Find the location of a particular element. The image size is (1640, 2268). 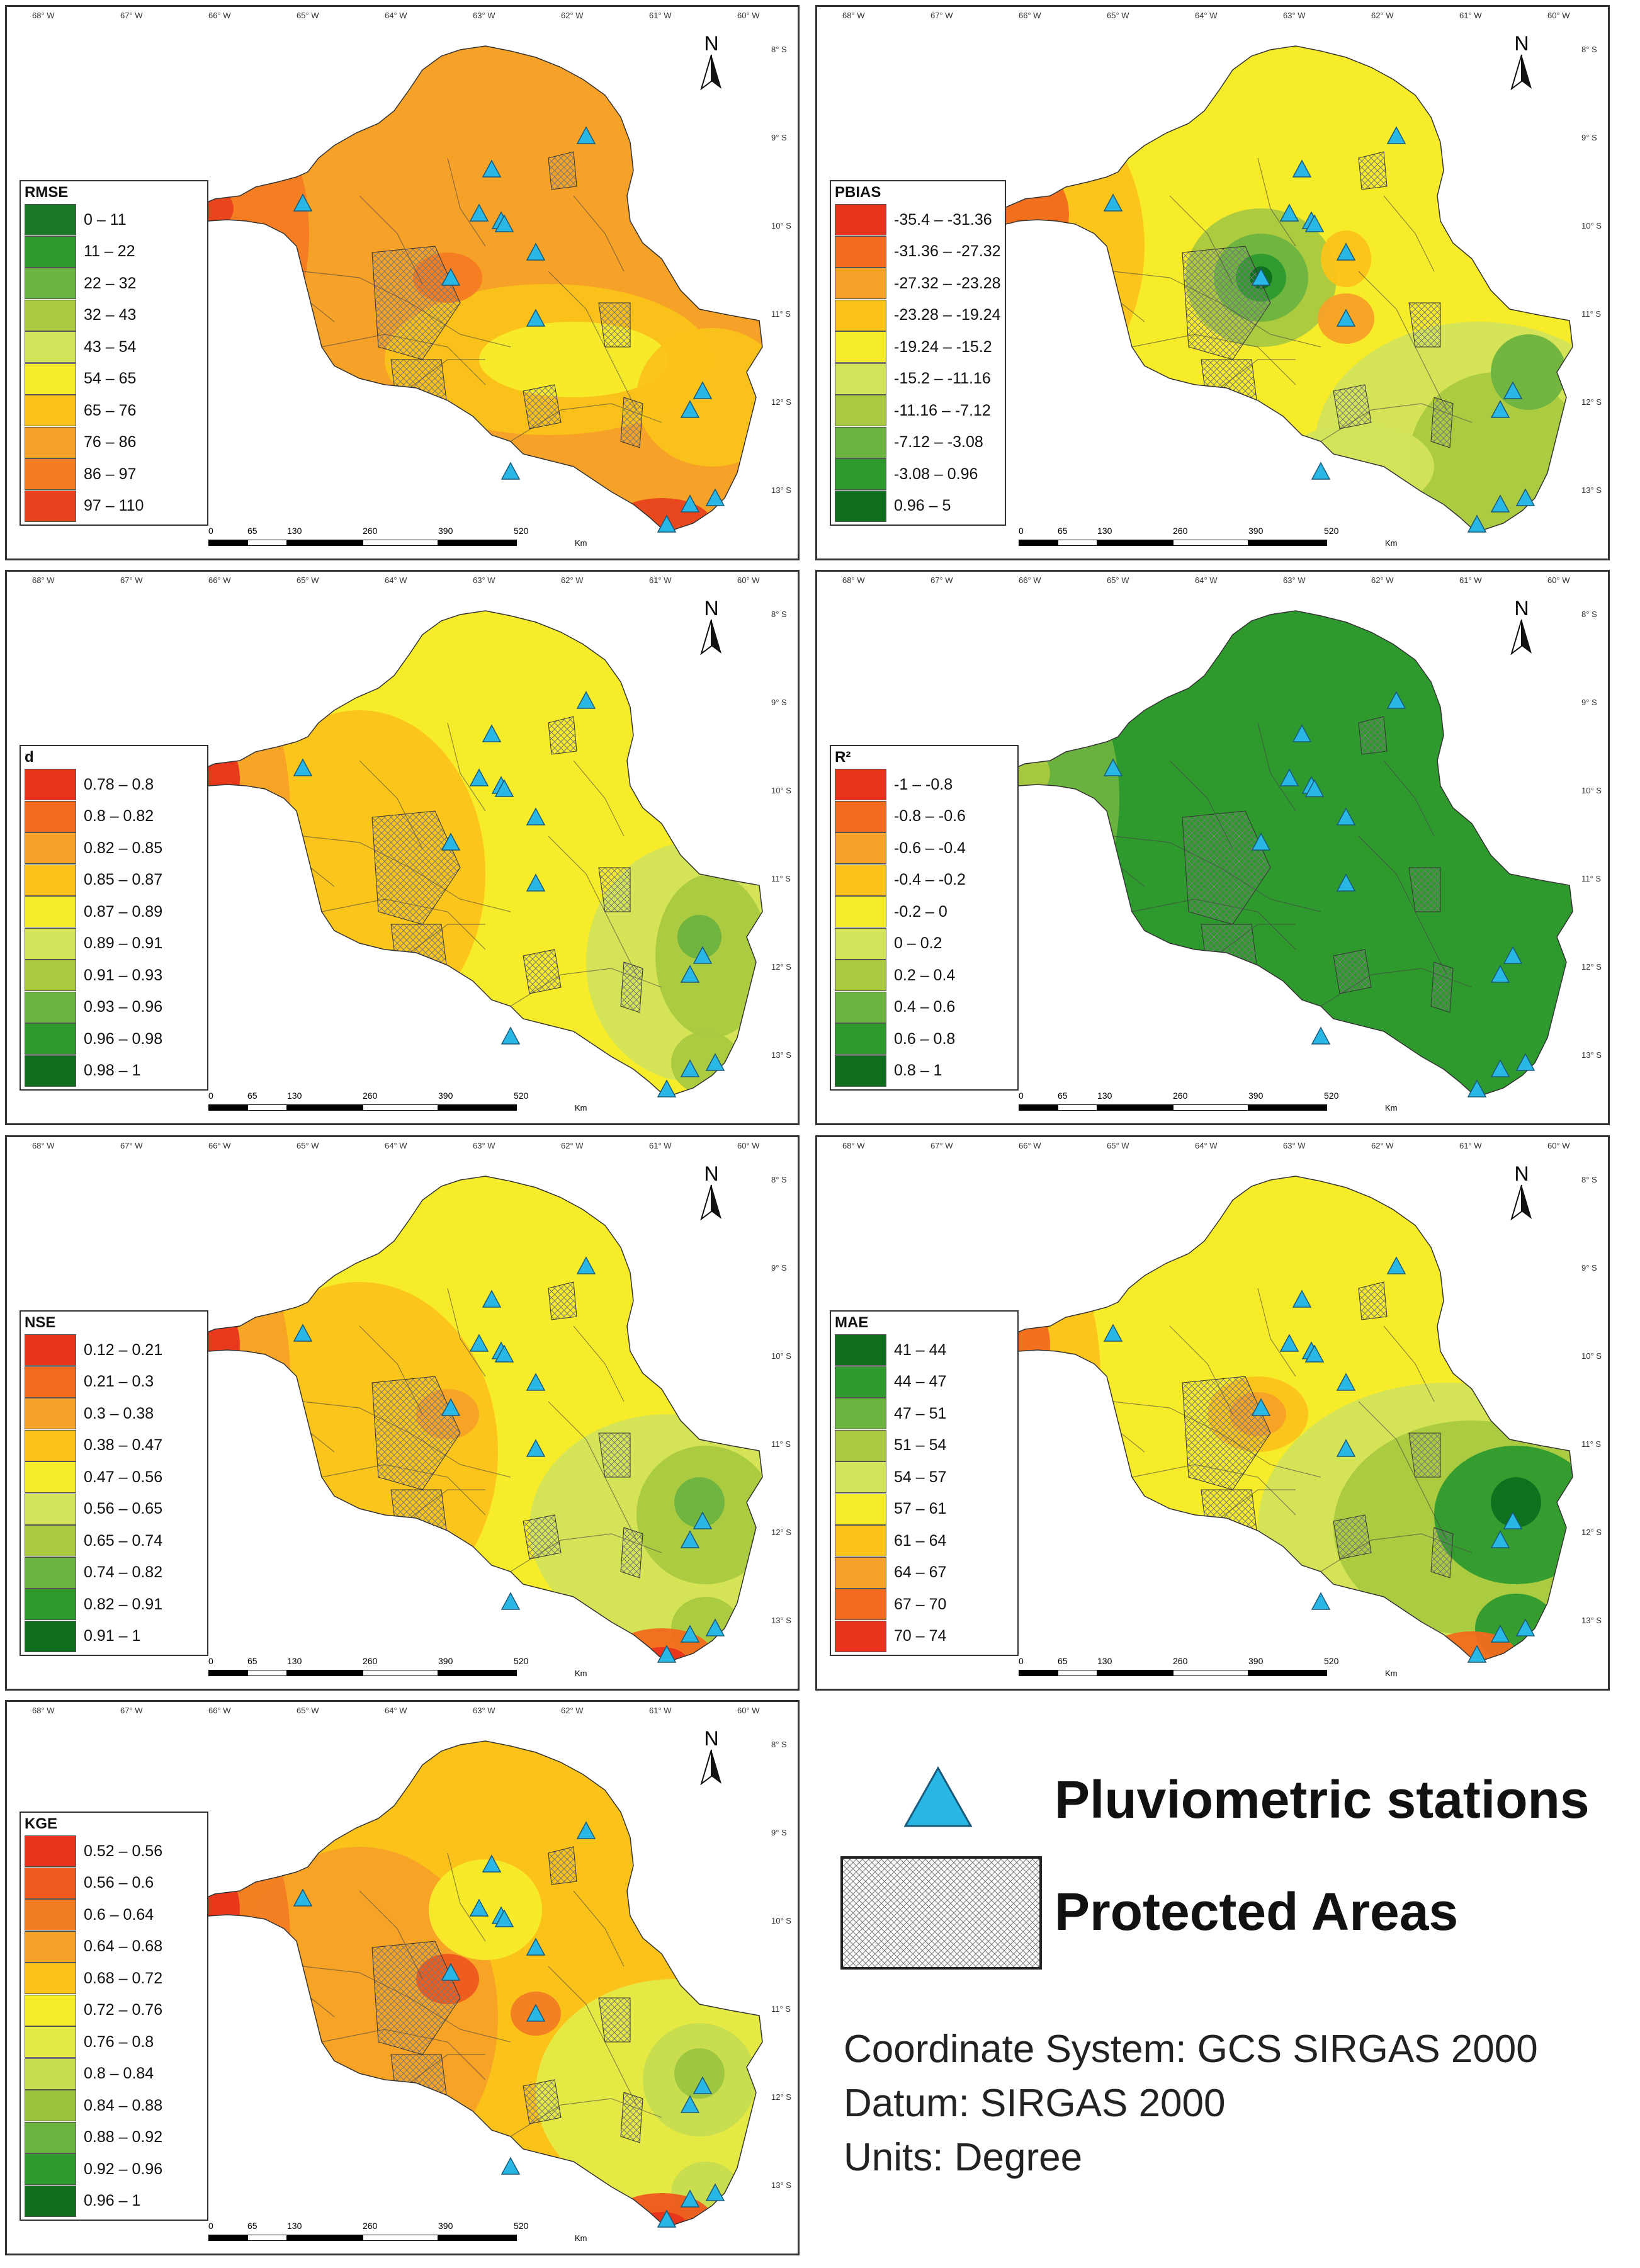

legend-label: 51 – 54 is located at coordinates (920, 1445).